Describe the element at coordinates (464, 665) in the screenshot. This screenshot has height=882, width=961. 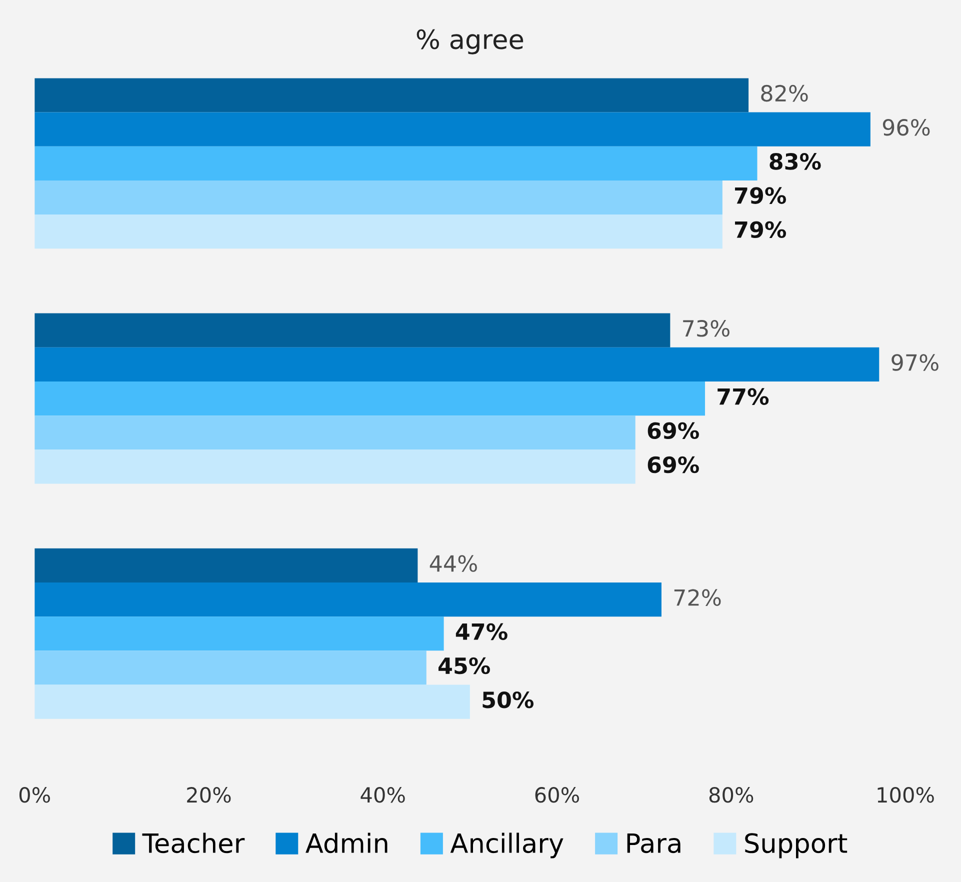
I see `data-label: 45%` at that location.